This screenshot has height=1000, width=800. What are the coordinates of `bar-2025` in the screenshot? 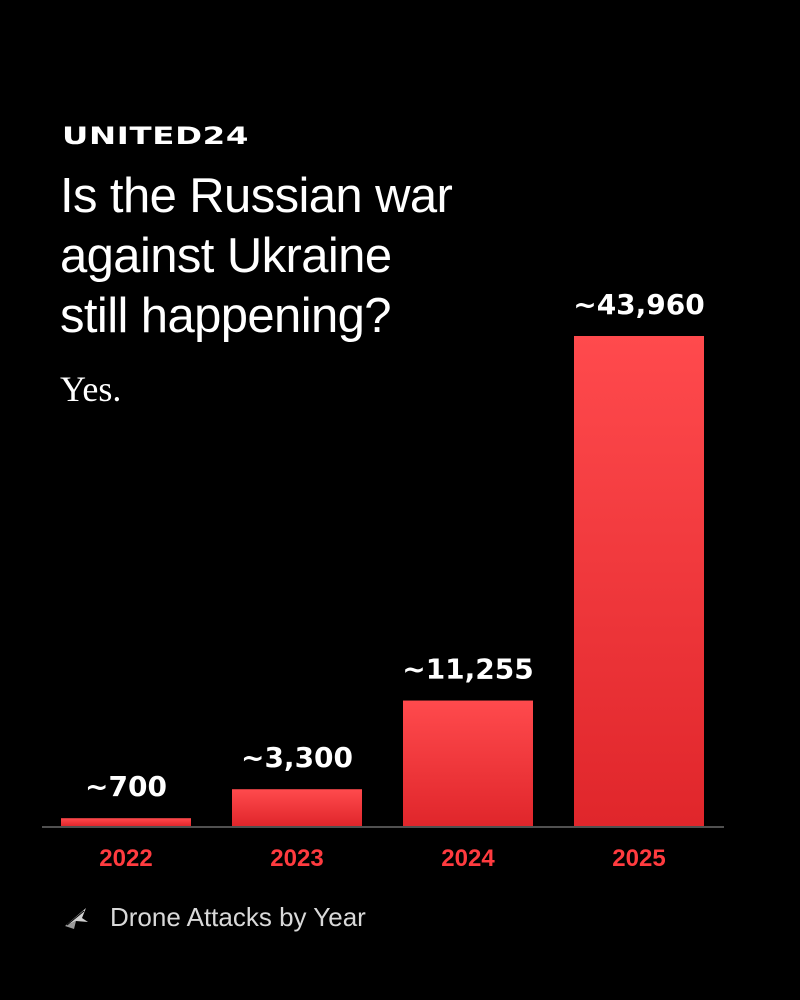 It's located at (639, 581).